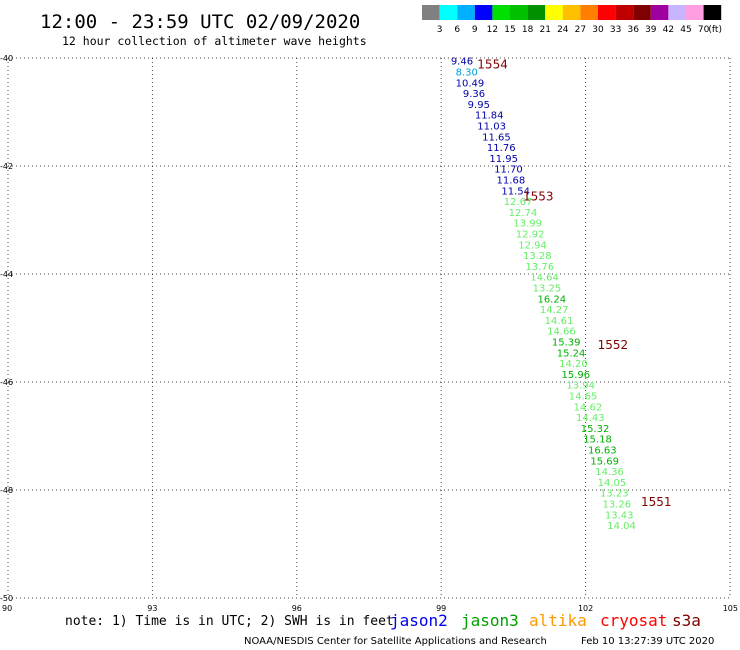 The width and height of the screenshot is (740, 650). Describe the element at coordinates (530, 235) in the screenshot. I see `wave-height-value: 12.92` at that location.